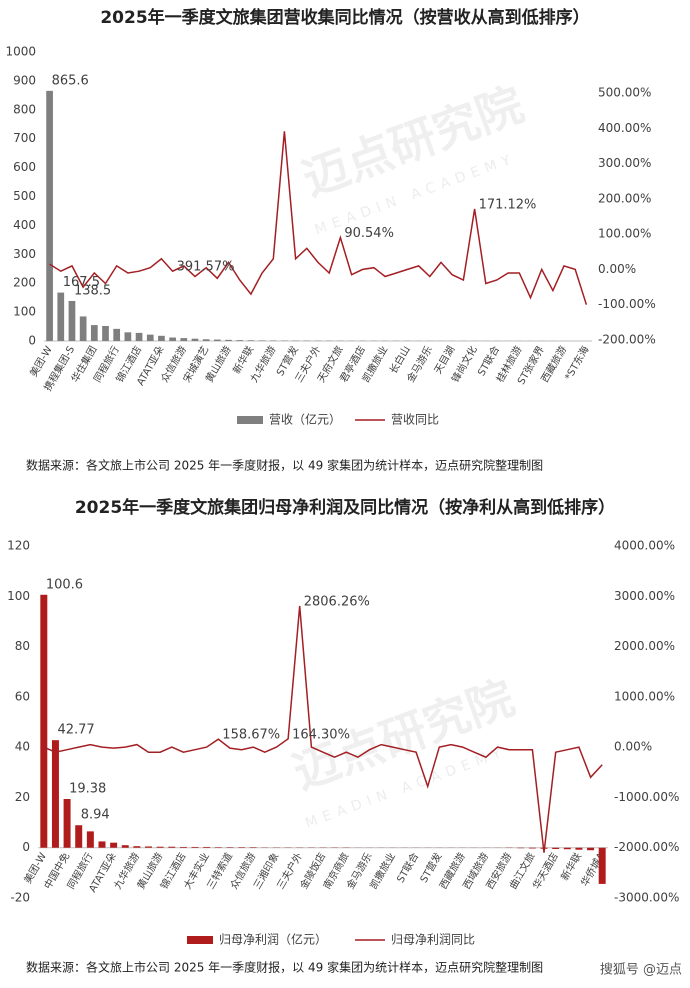  Describe the element at coordinates (321, 734) in the screenshot. I see `data-label: 164.30%` at that location.